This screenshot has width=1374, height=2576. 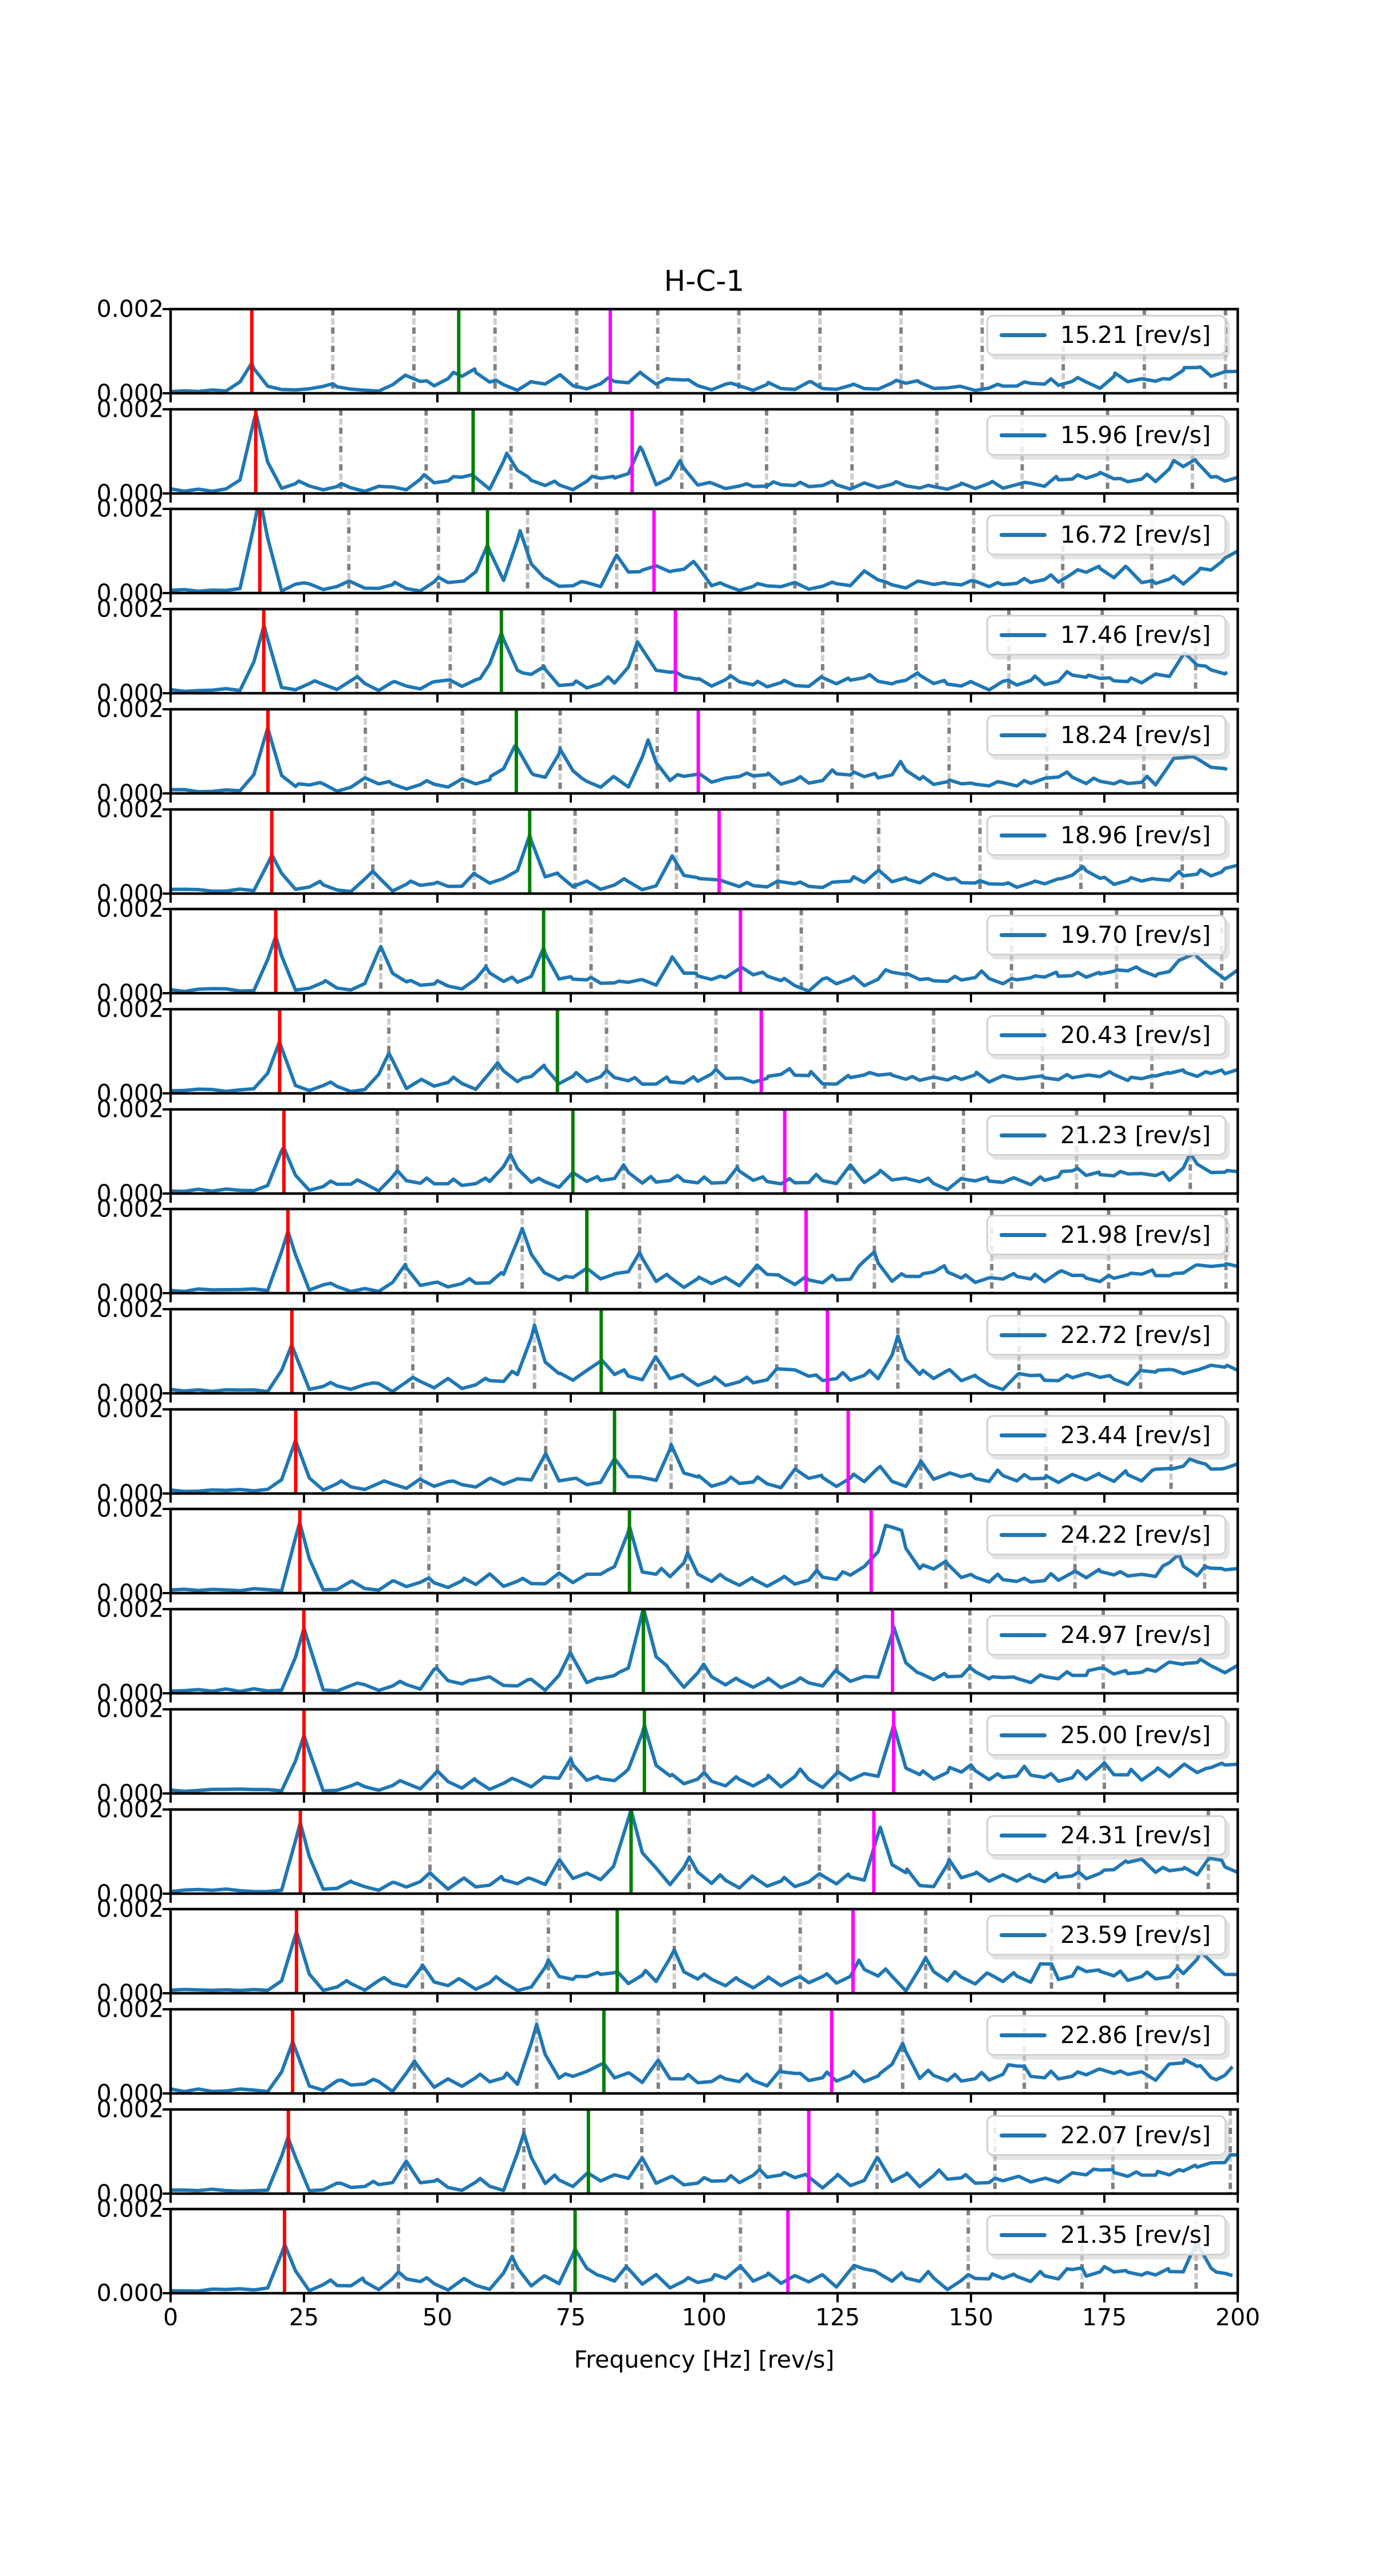 I want to click on subplot-2: 15.96 [rev/s], so click(x=701, y=455).